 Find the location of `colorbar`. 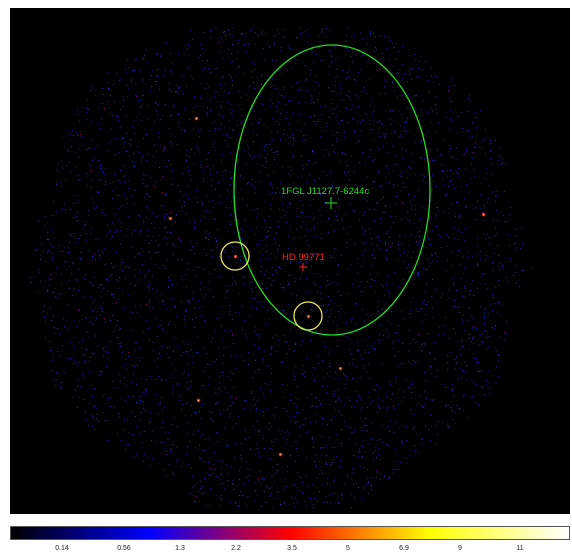

colorbar is located at coordinates (290, 533).